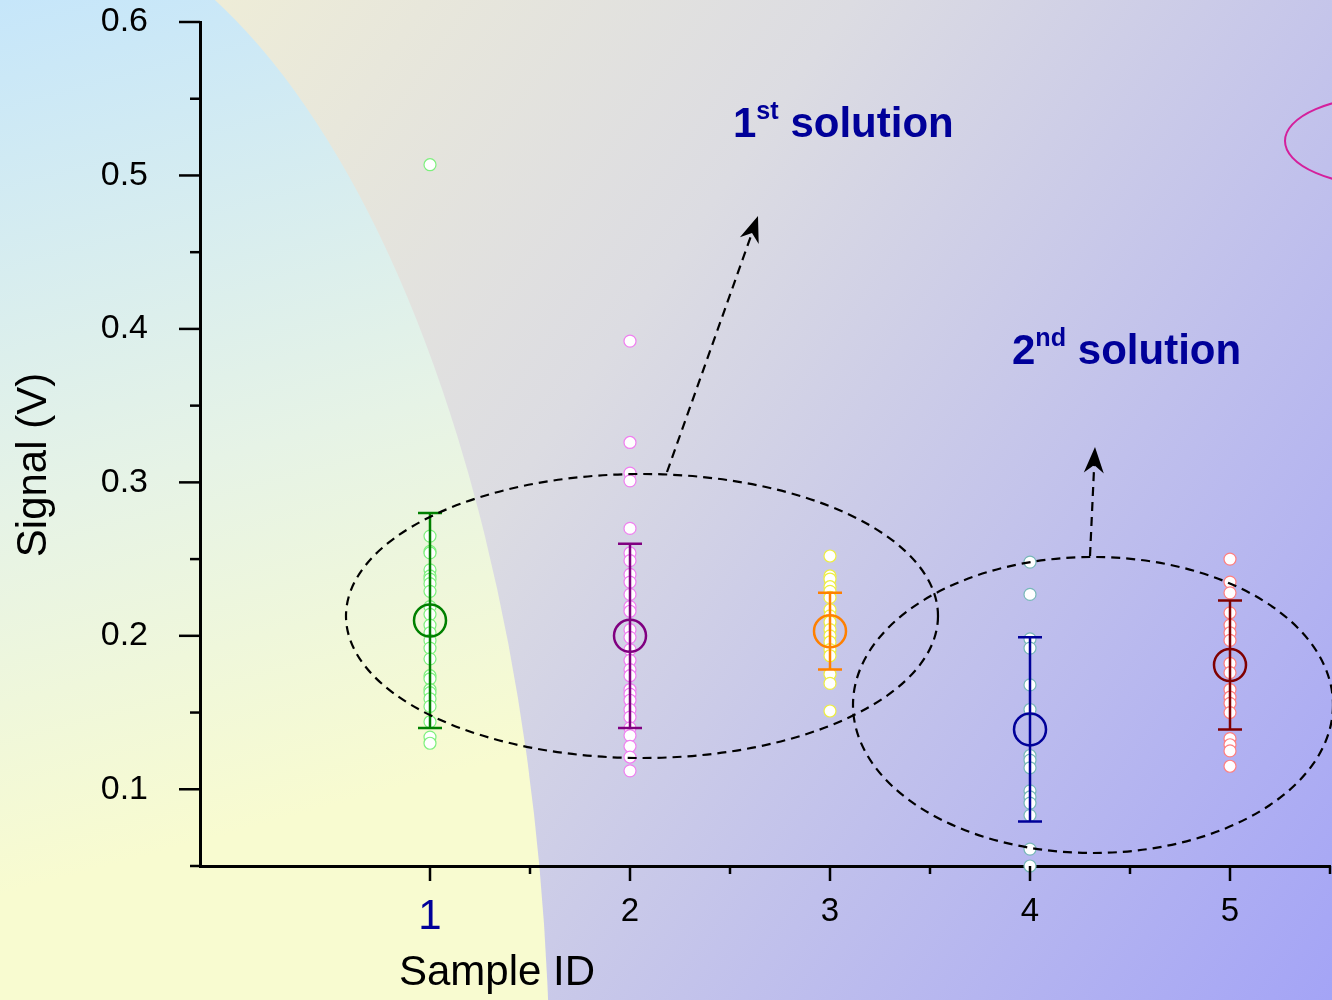  I want to click on x-tick-label: 4, so click(1030, 909).